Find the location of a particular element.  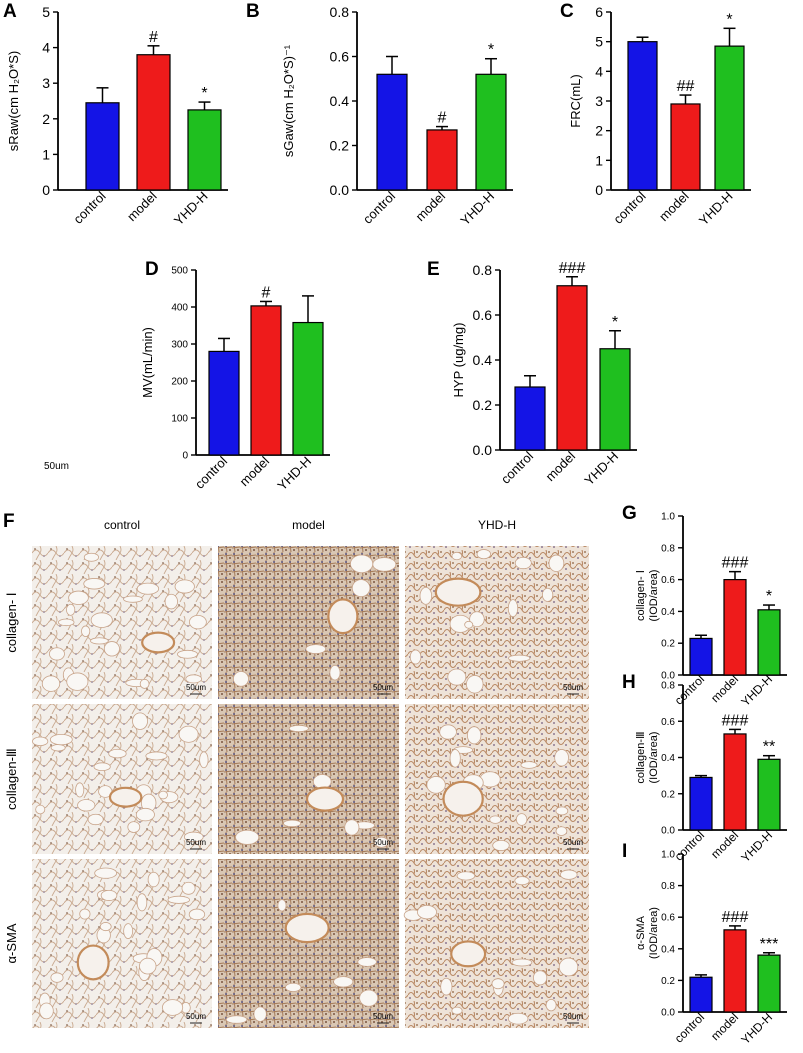

y-tick-label: 3 is located at coordinates (599, 101).